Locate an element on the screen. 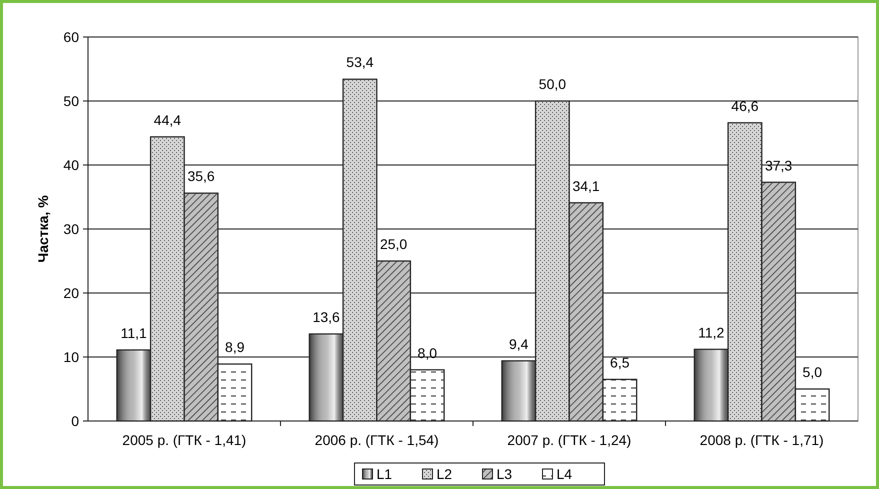  data-label: 53,4 is located at coordinates (360, 62).